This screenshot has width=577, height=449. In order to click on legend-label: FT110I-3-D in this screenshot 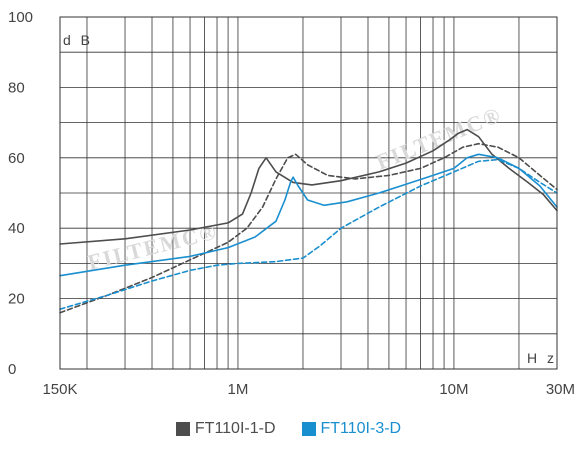, I will do `click(361, 428)`.